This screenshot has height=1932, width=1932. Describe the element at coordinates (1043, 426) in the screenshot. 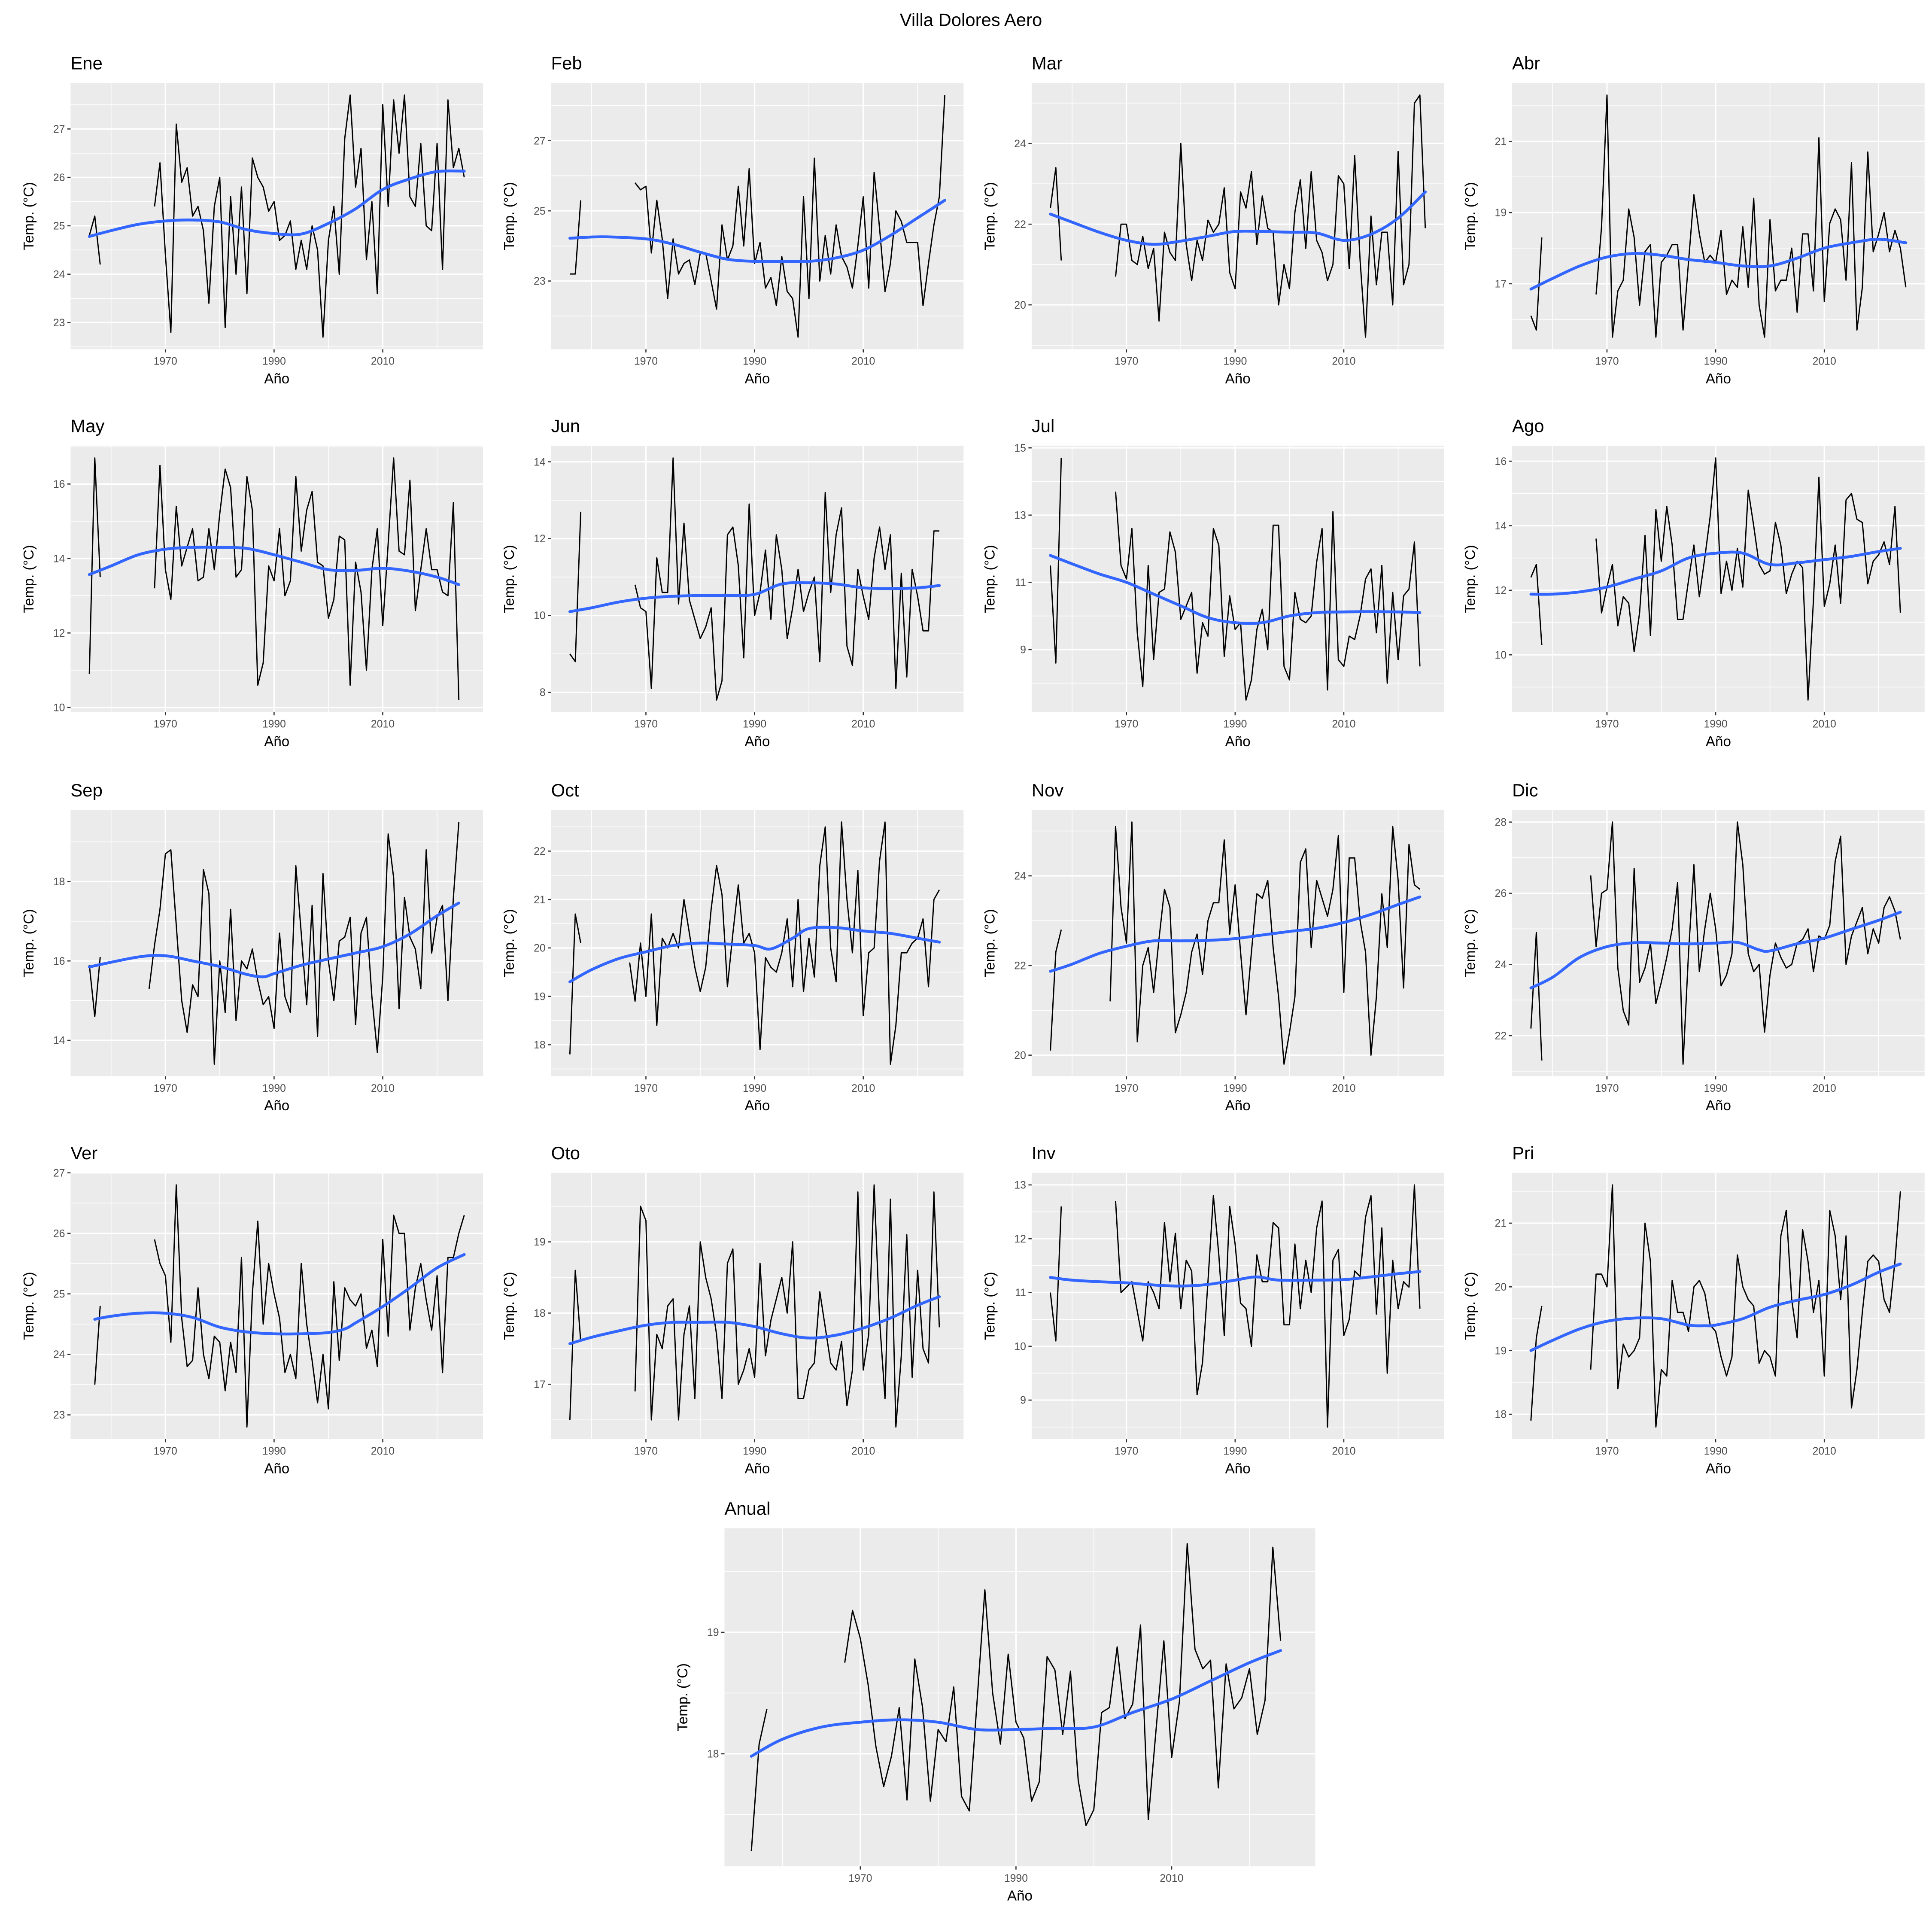

I see `panel-title: Jul` at that location.